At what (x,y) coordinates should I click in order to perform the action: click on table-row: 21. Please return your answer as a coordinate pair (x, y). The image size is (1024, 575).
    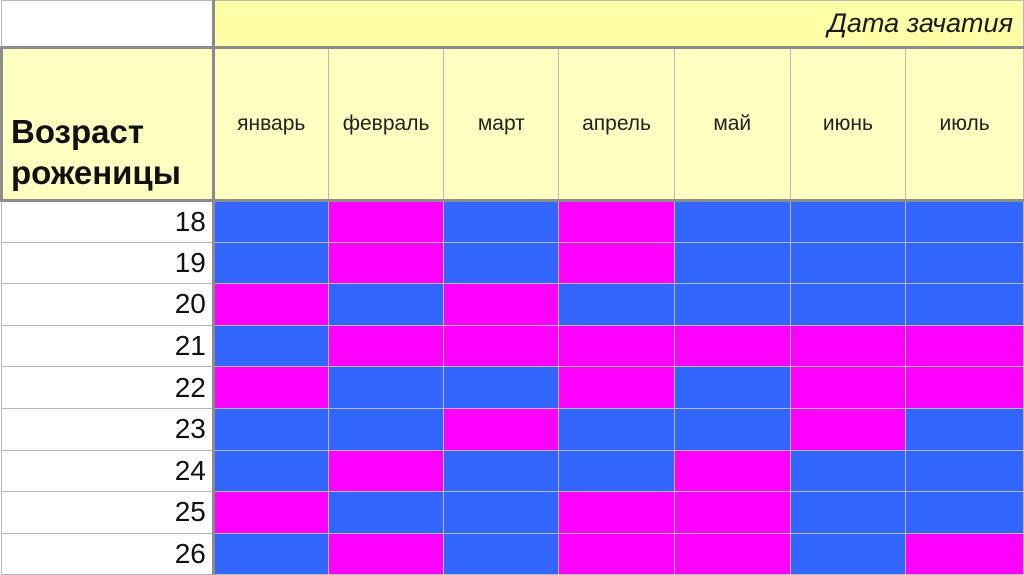
    Looking at the image, I should click on (512, 346).